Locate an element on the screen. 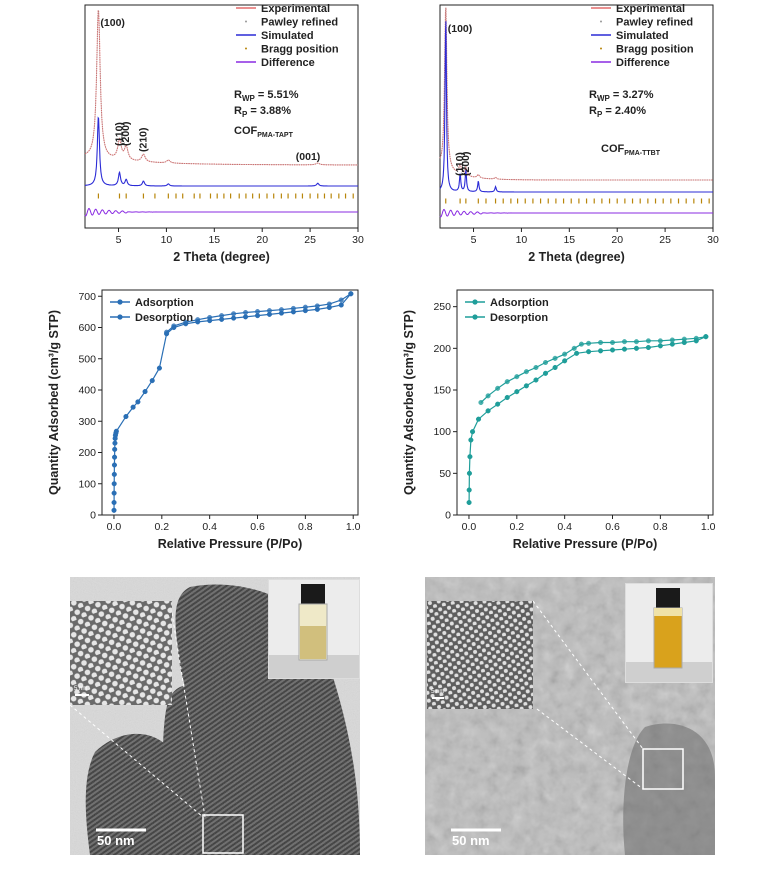  y-tick-label: 100 is located at coordinates (442, 432).